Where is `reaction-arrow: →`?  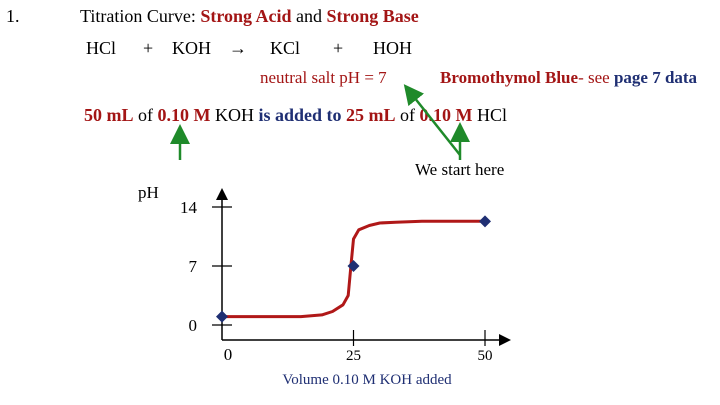
reaction-arrow: → is located at coordinates (238, 48).